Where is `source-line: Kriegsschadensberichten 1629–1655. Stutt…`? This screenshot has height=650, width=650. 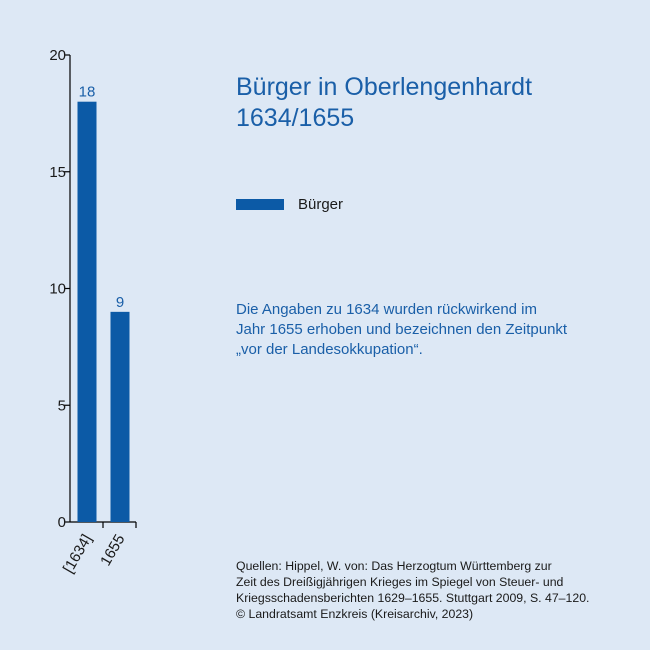
source-line: Kriegsschadensberichten 1629–1655. Stutt… is located at coordinates (413, 598).